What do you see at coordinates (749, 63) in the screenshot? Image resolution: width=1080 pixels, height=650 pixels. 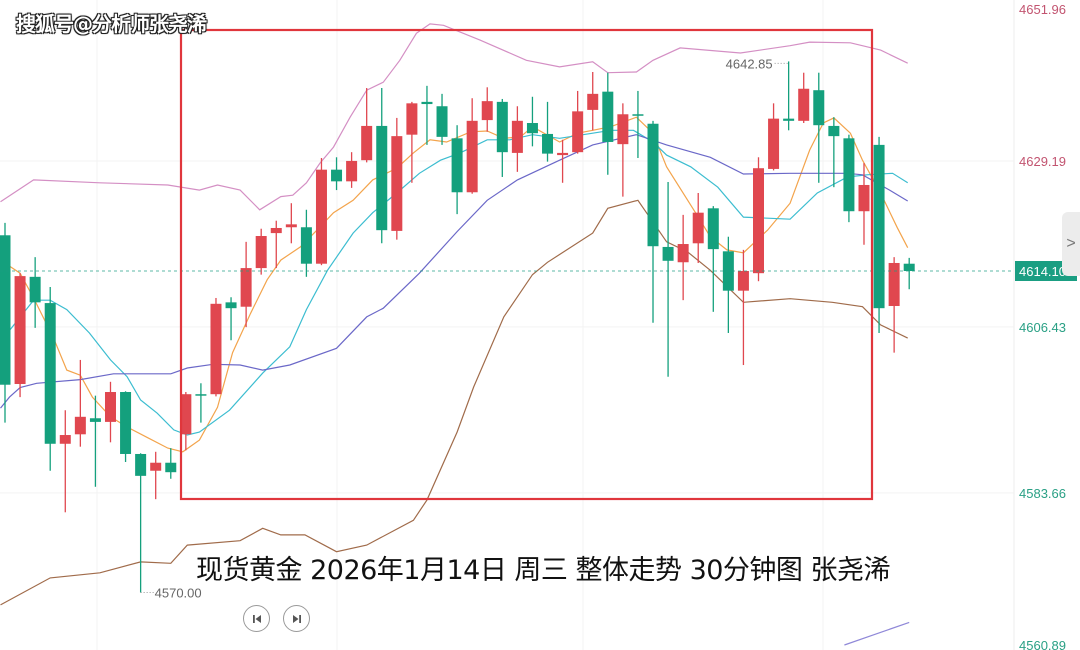 I see `high-annotation-label: 4642.85` at bounding box center [749, 63].